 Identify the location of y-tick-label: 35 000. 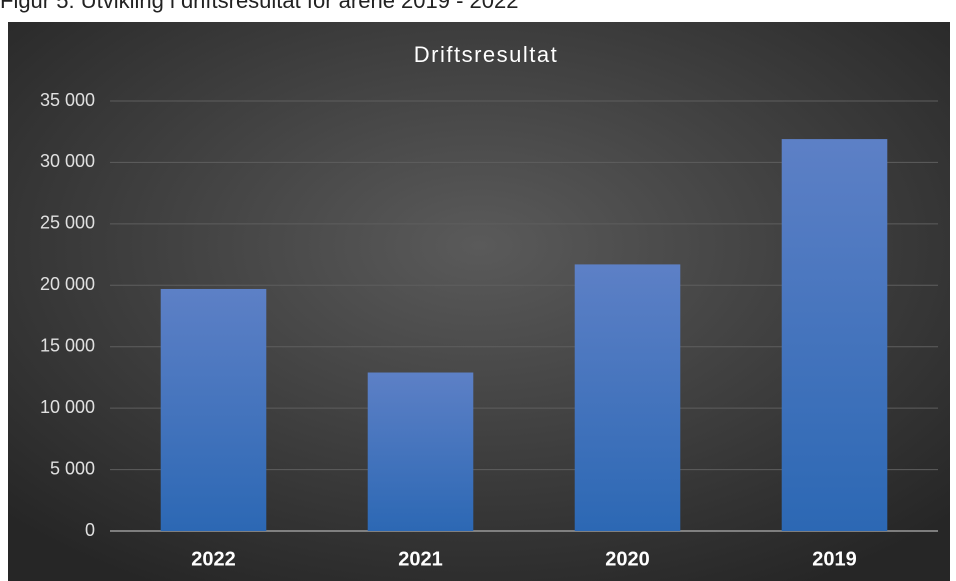
(67, 100).